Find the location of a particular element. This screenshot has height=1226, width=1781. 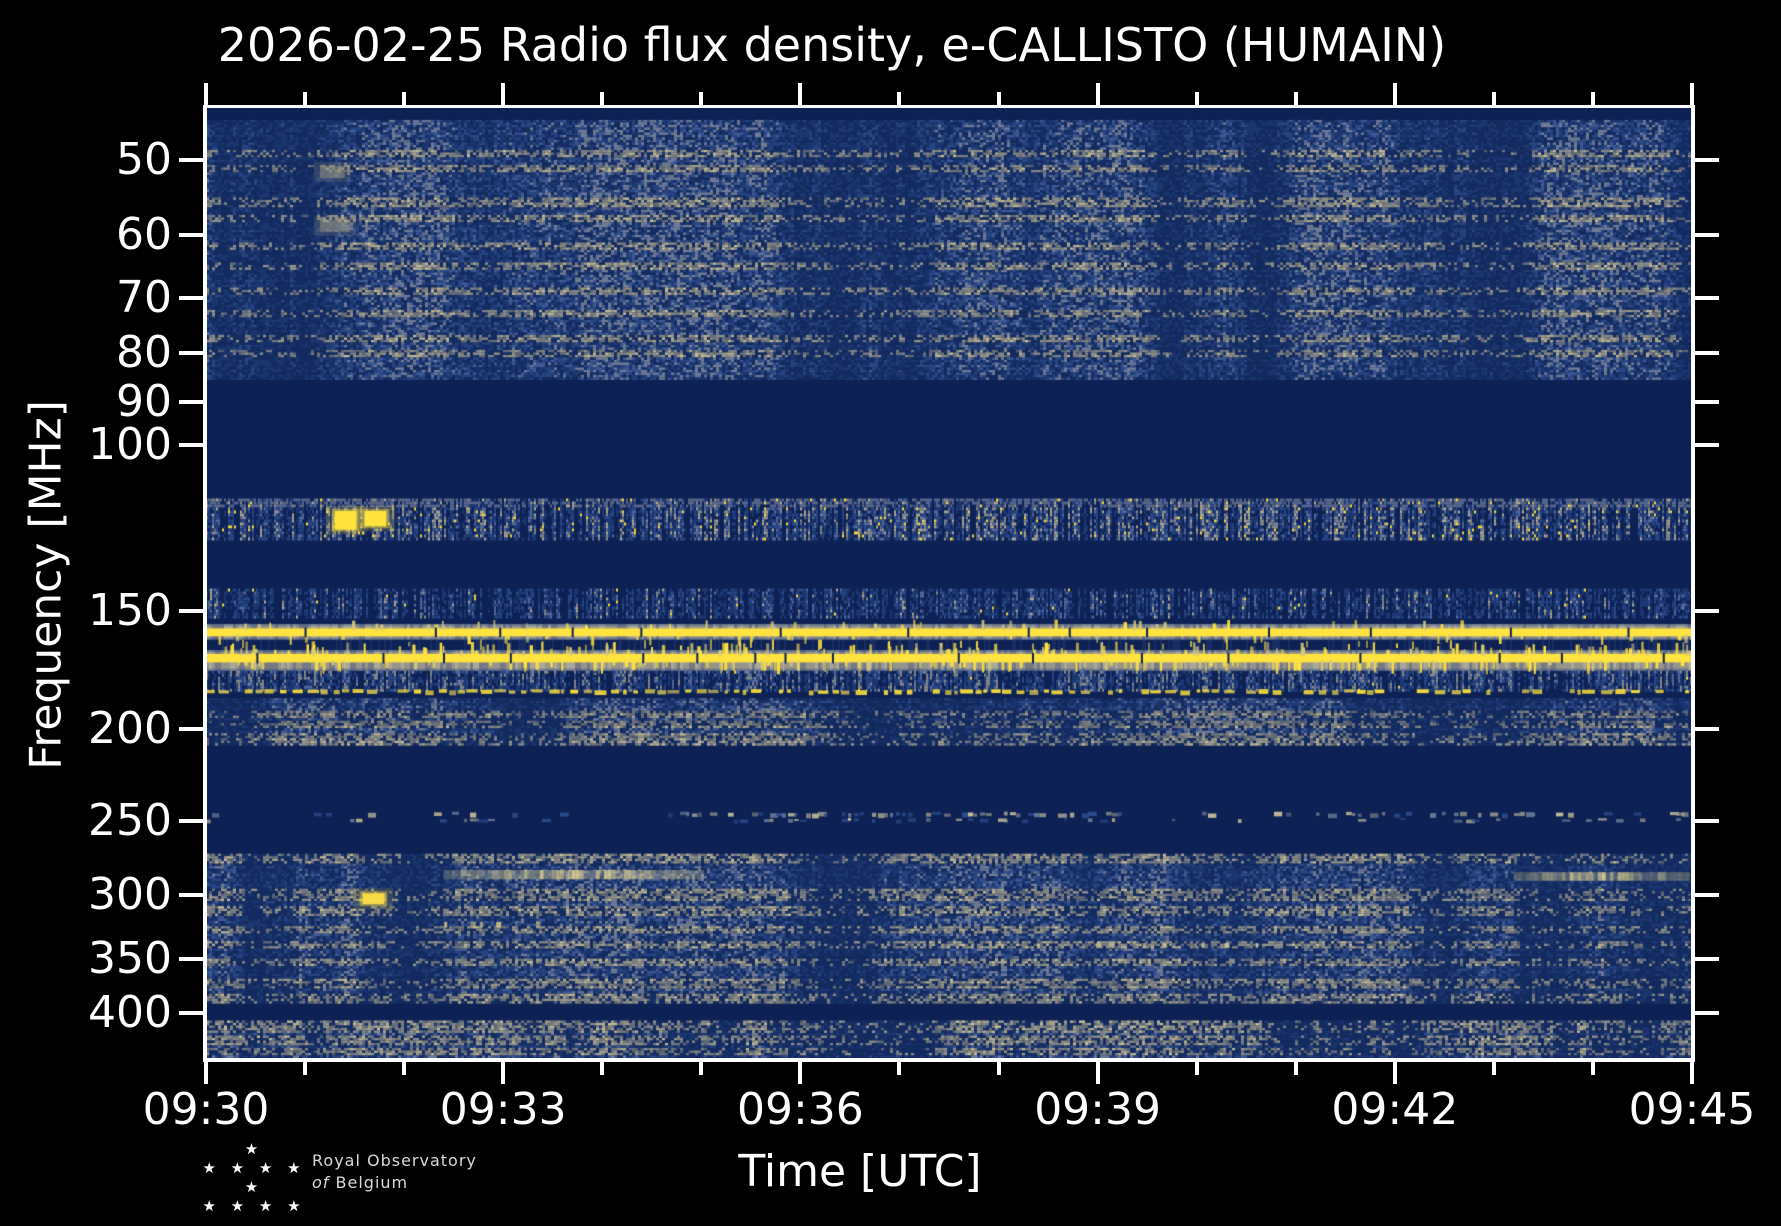

rob-logo-text: Royal Observatory of Belgium is located at coordinates (394, 1172).